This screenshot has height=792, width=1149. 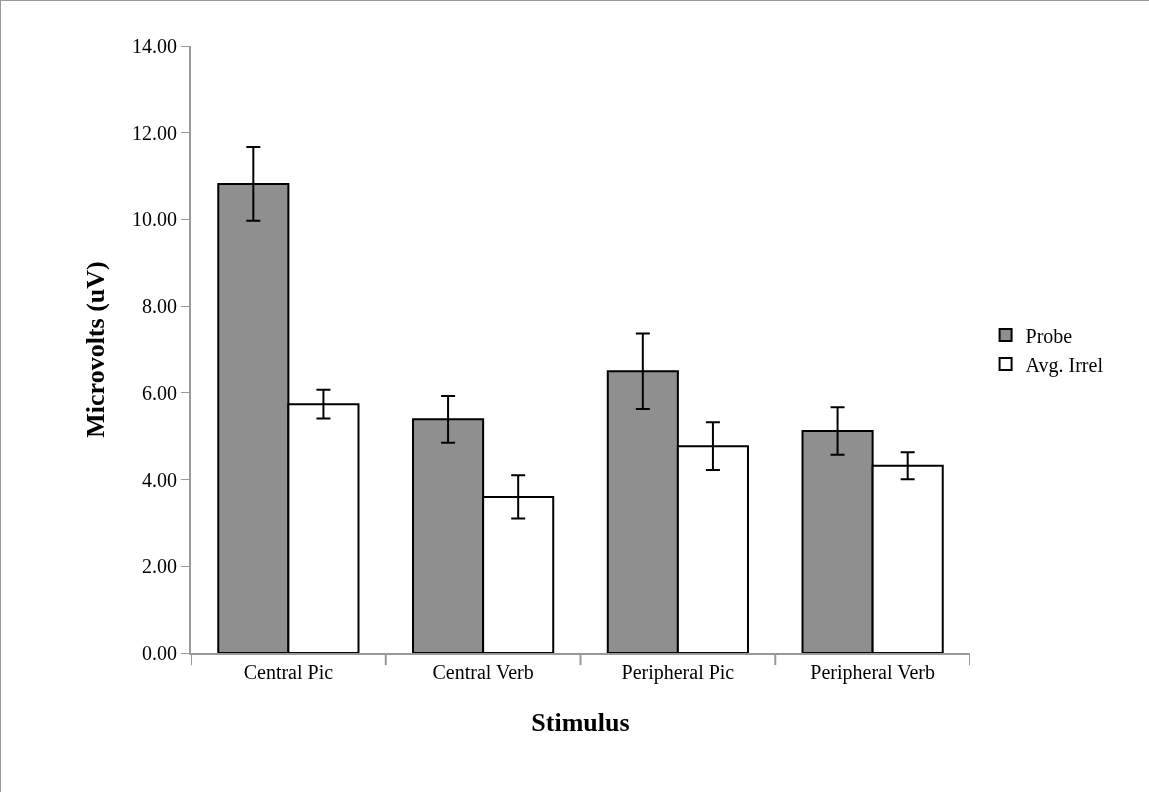 What do you see at coordinates (872, 672) in the screenshot?
I see `x-tick-label: Peripheral Verb` at bounding box center [872, 672].